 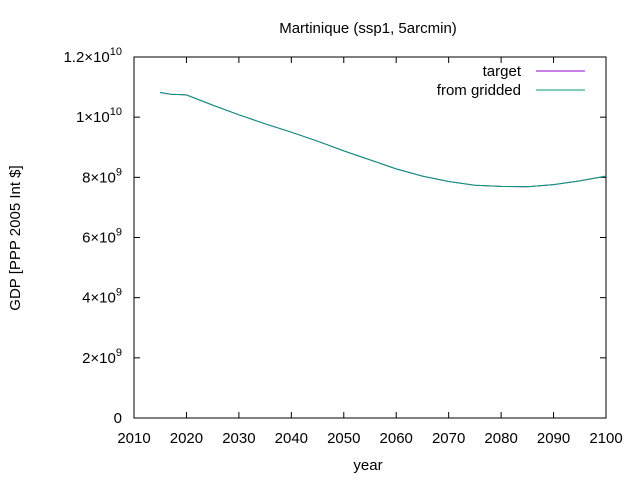 I want to click on y-axis-label: GDP [PPP 2005 Int $], so click(x=15, y=237).